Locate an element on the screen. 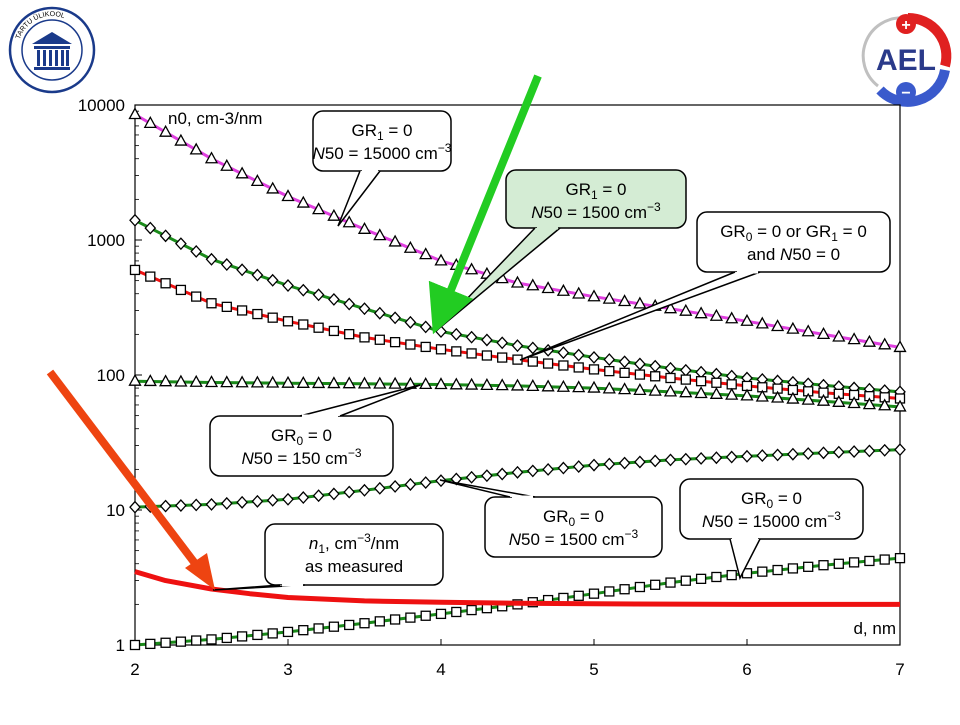 This screenshot has height=725, width=960. ael-minus-text: − is located at coordinates (905, 93).